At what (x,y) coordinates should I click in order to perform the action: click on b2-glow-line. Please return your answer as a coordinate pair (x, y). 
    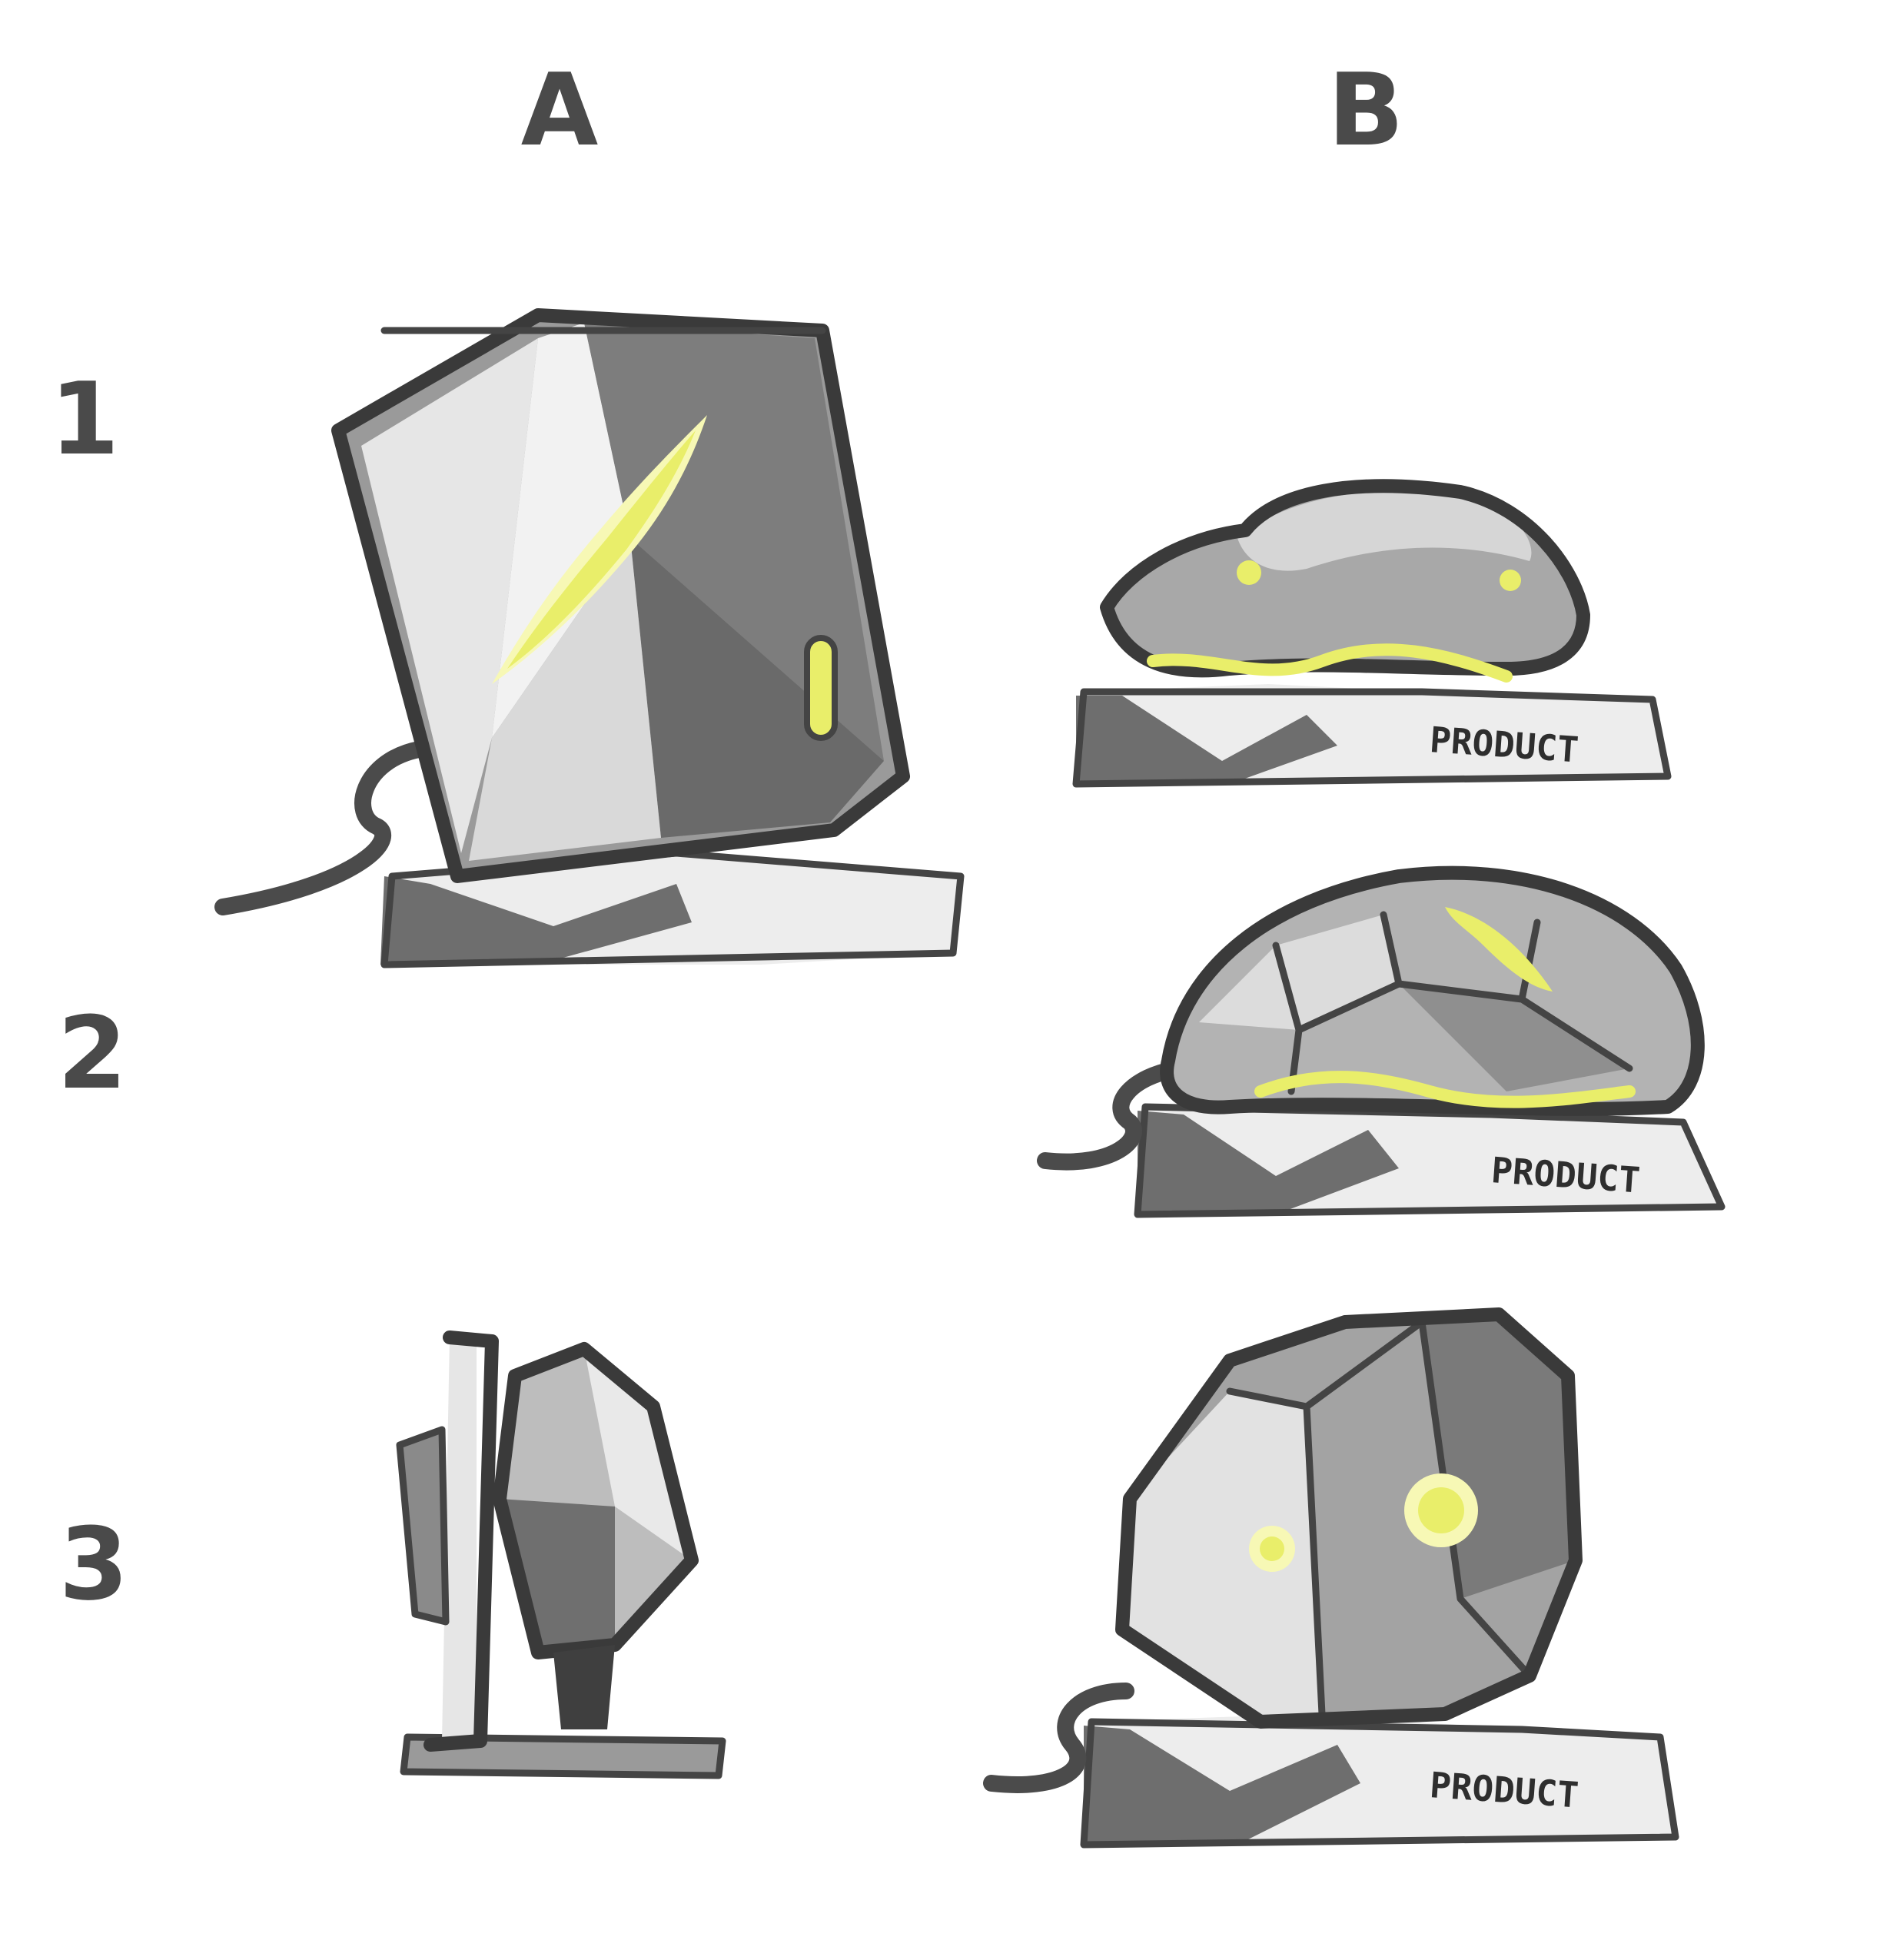
    Looking at the image, I should click on (1445, 1089).